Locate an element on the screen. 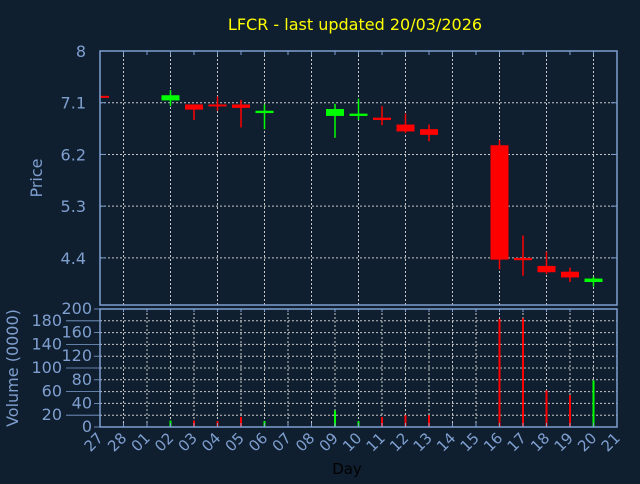 The height and width of the screenshot is (484, 640). x-tick-label: 07 is located at coordinates (282, 442).